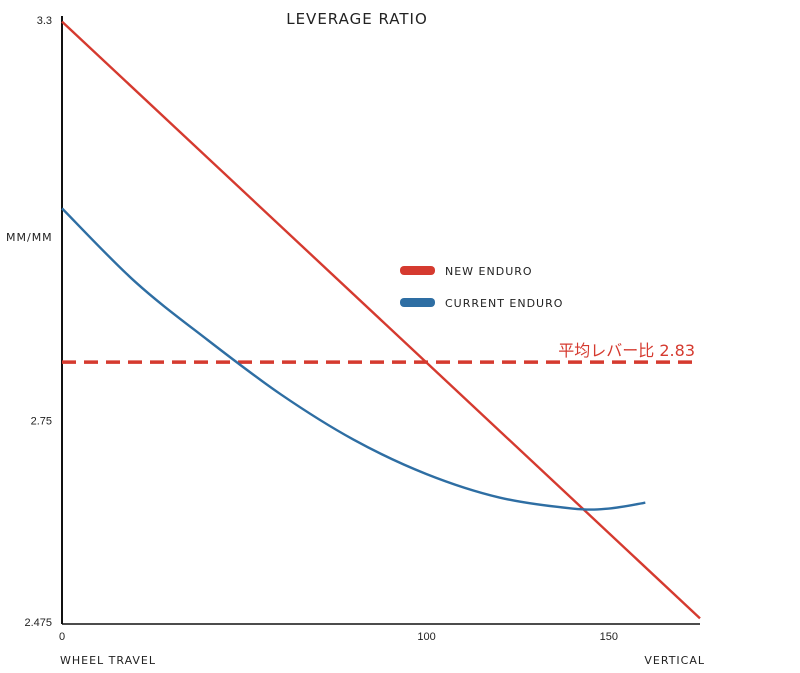 The width and height of the screenshot is (800, 673). Describe the element at coordinates (29, 237) in the screenshot. I see `y-axis-label: MM/MM` at that location.